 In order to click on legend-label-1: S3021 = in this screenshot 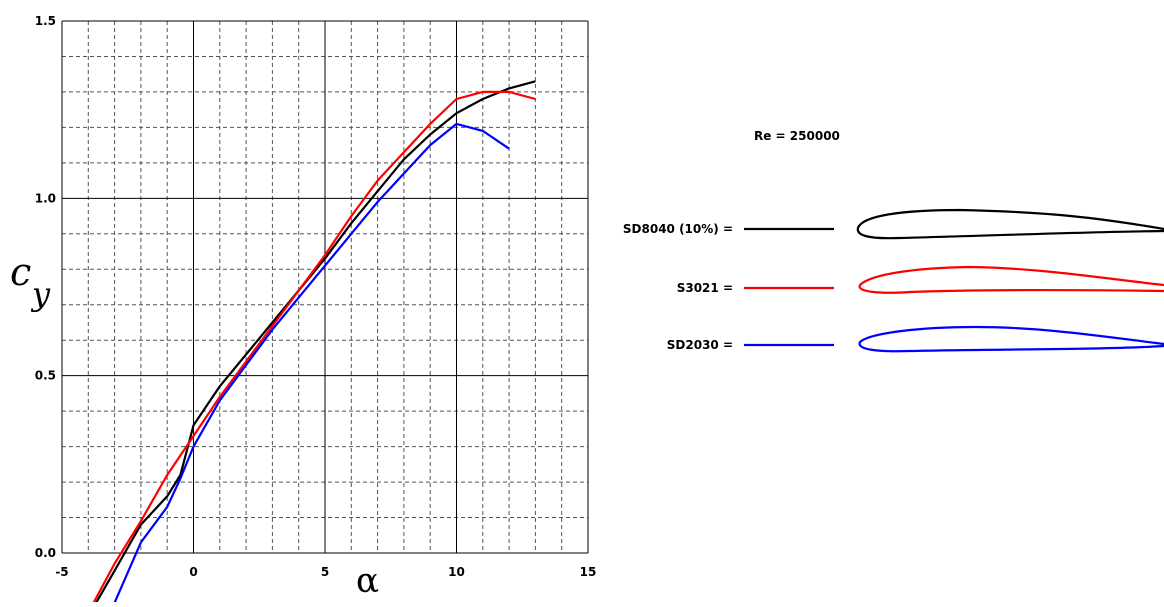, I will do `click(705, 288)`.